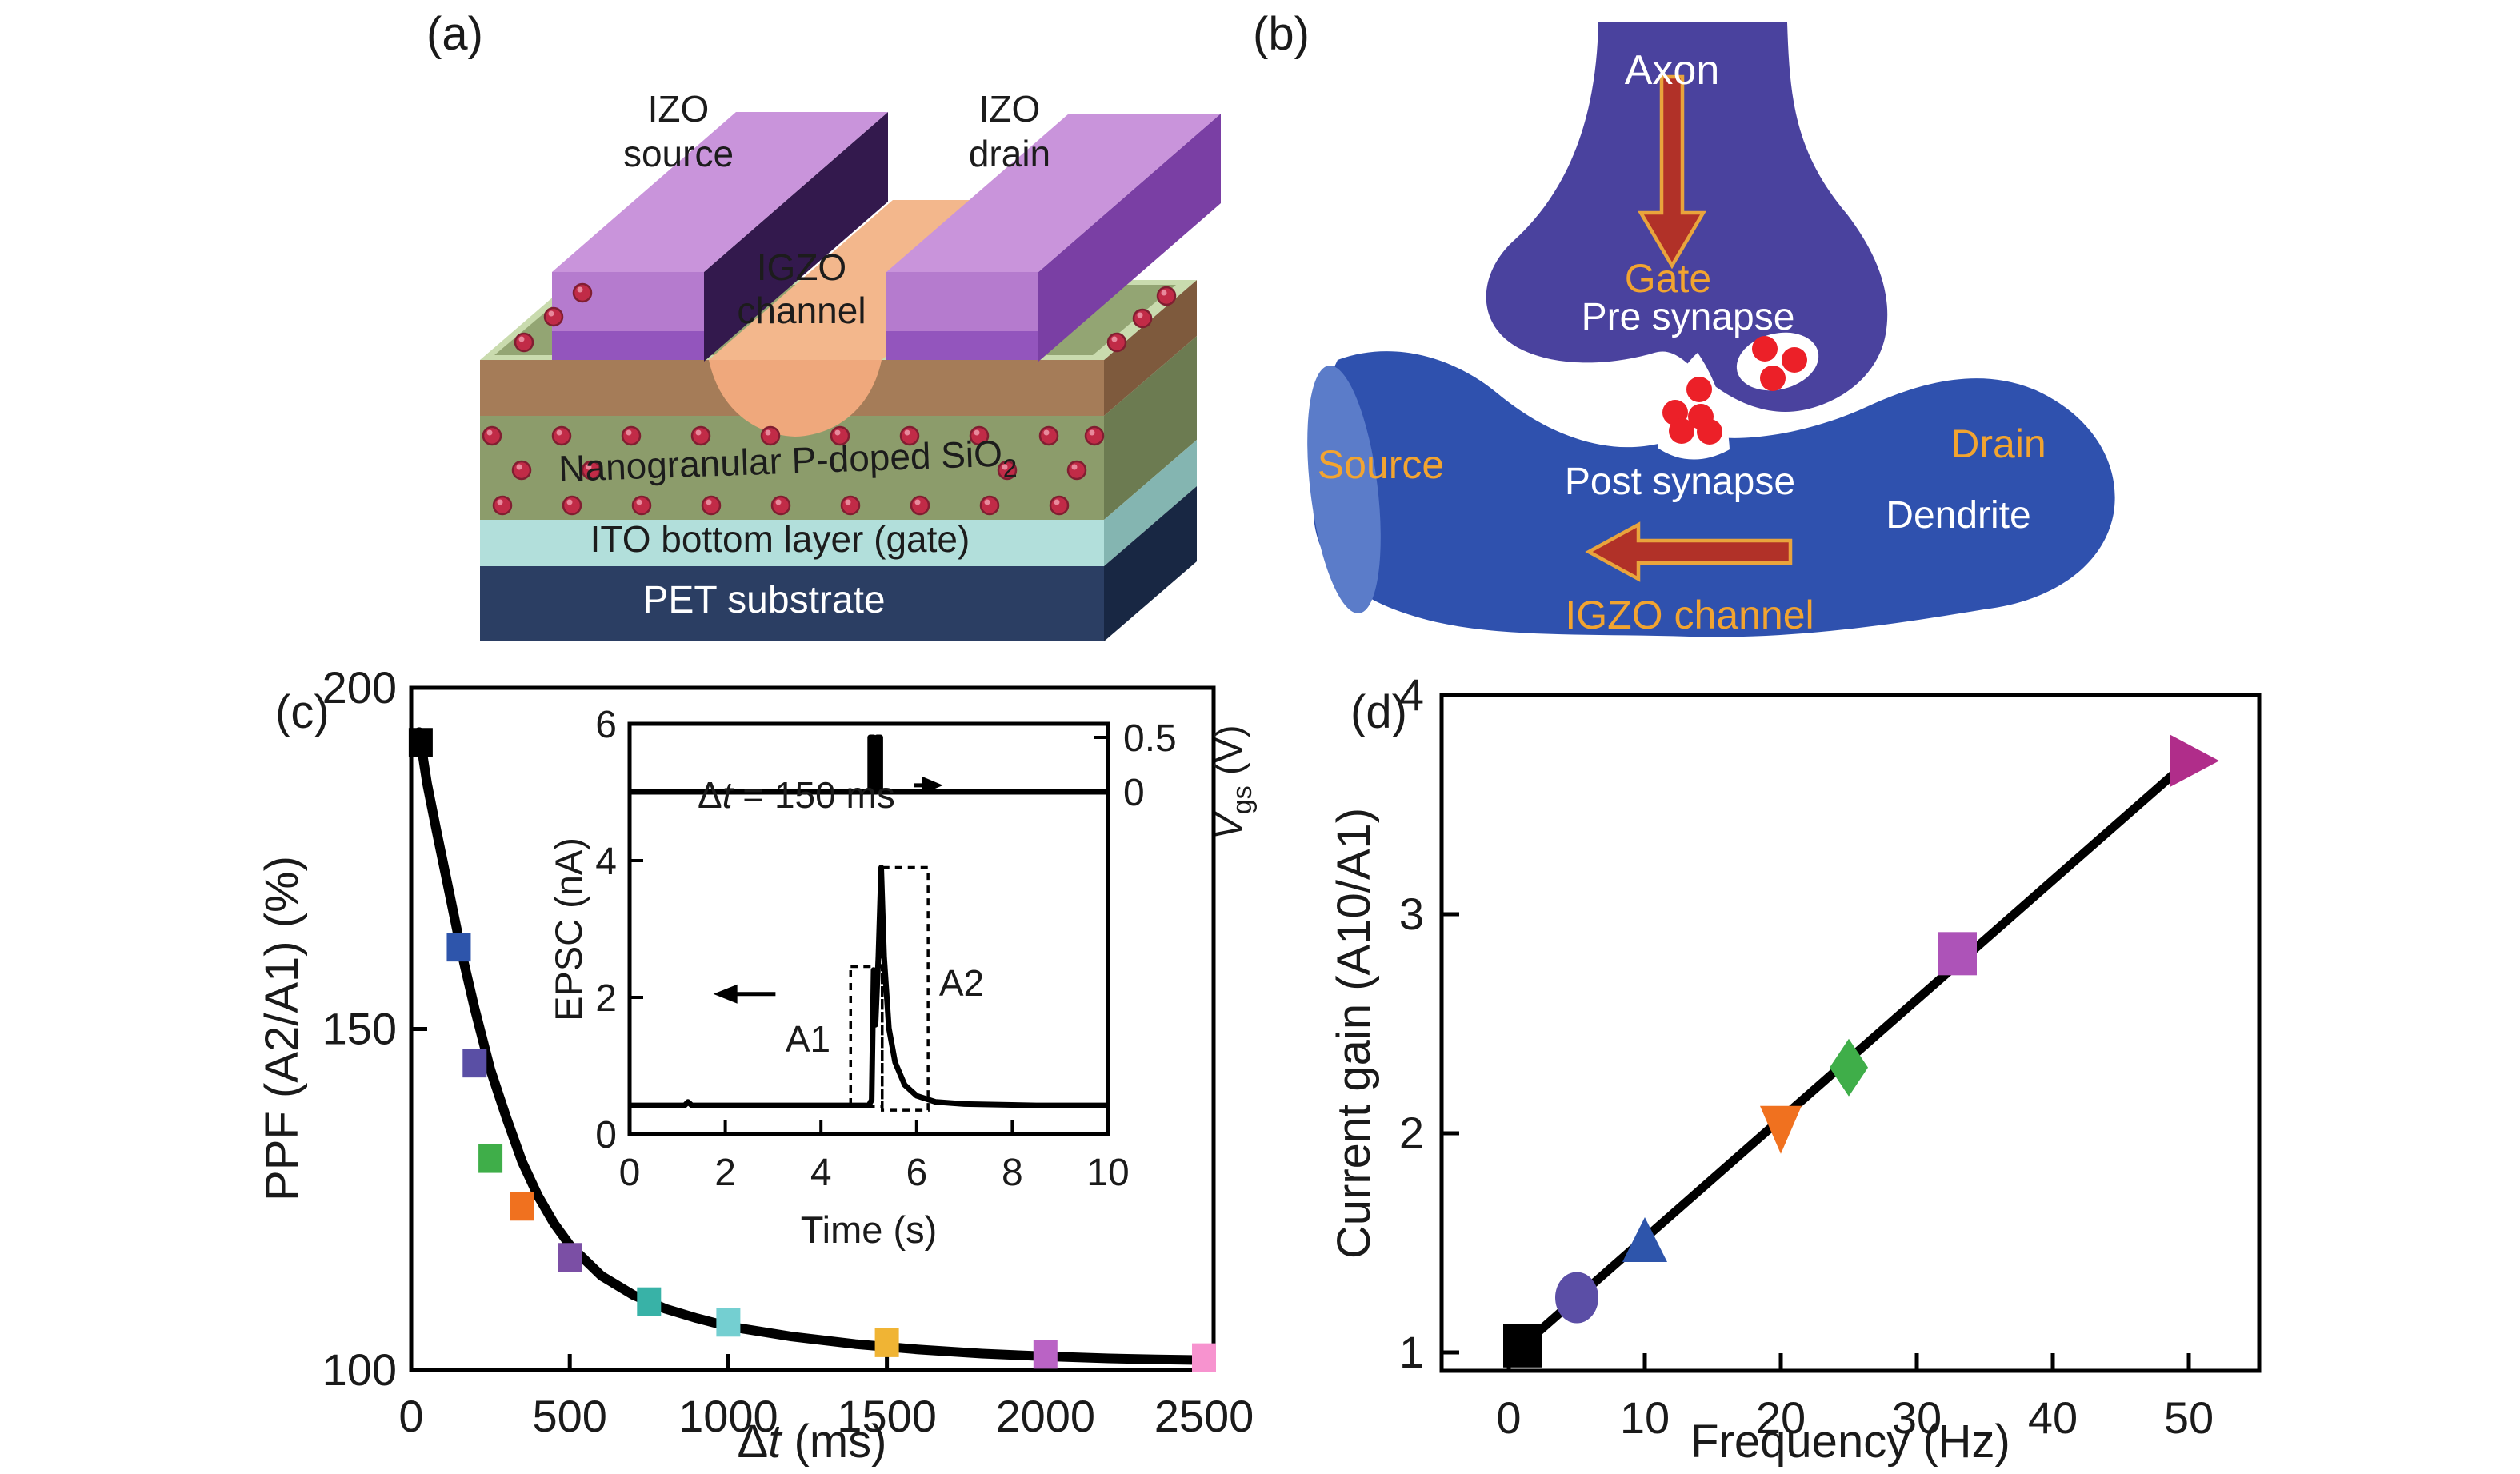 The width and height of the screenshot is (2520, 1474). Describe the element at coordinates (1134, 793) in the screenshot. I see `inset-right-tick-label: 0` at that location.